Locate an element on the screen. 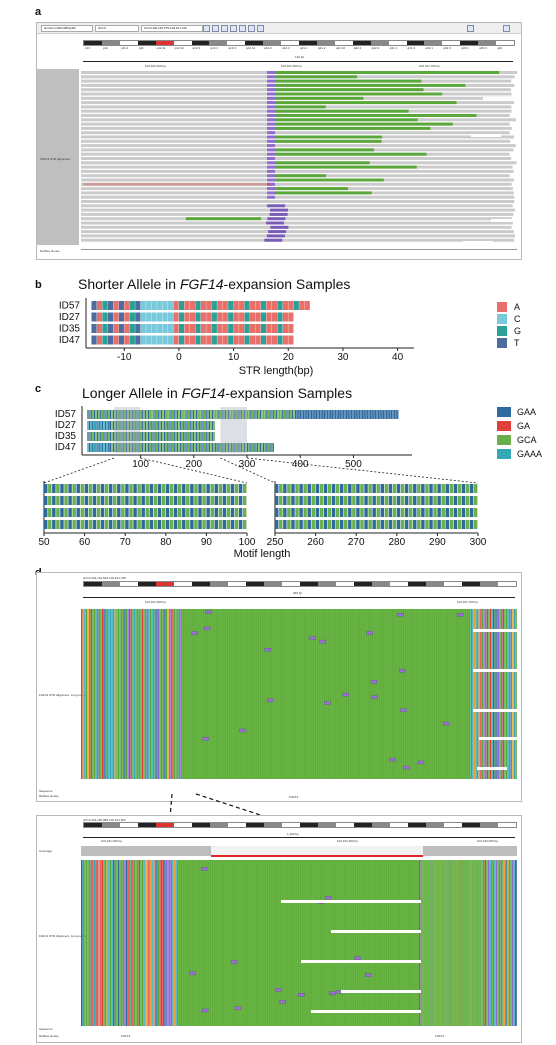 This screenshot has height=1045, width=556. chromosome-ideogram is located at coordinates (299, 43).